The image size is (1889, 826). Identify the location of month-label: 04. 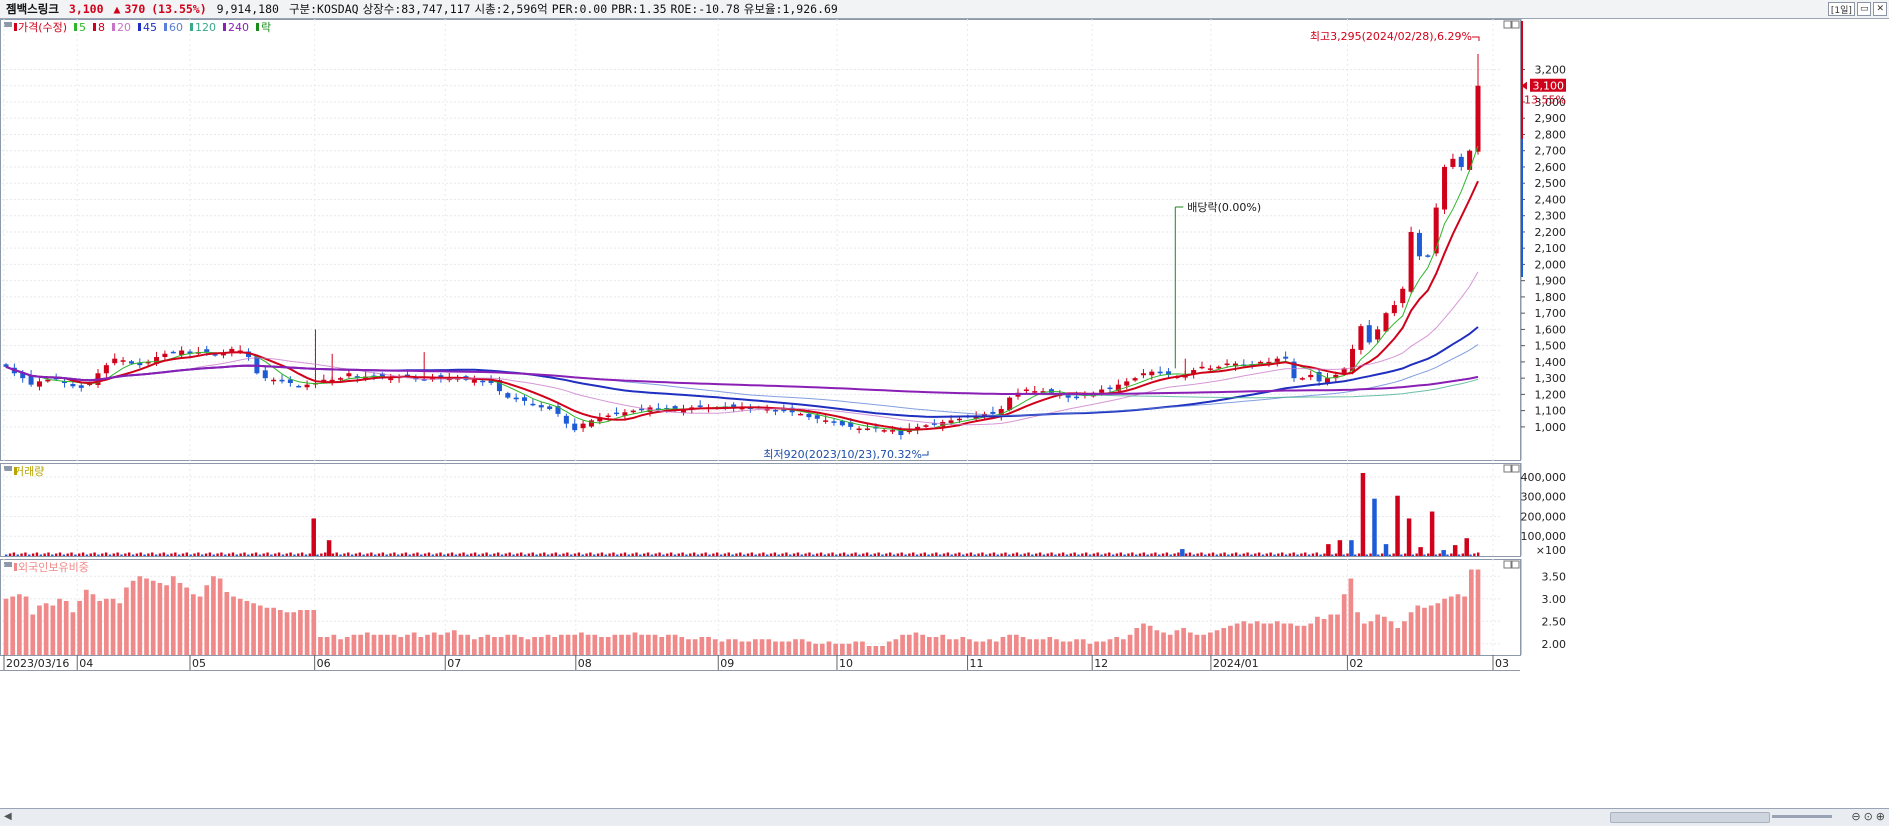
(86, 663).